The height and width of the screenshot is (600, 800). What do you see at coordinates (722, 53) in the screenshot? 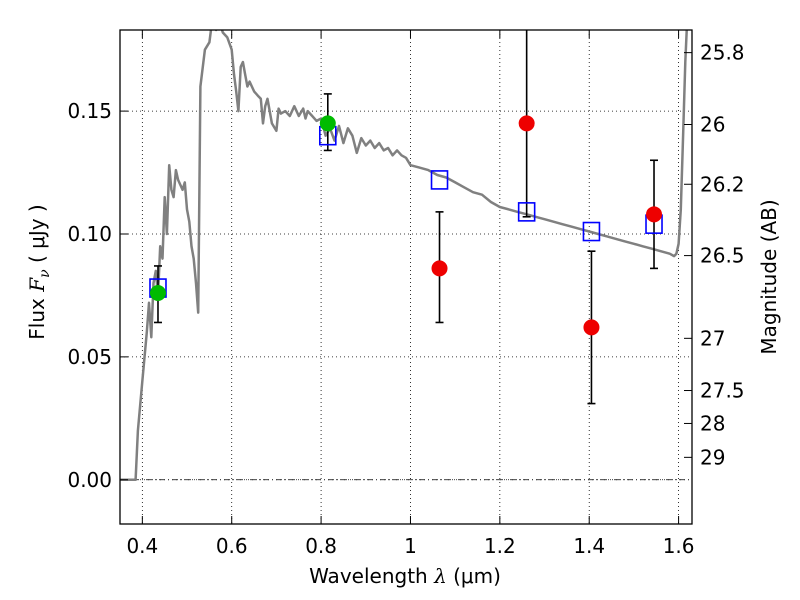
I see `mag-tick-label: 25.8` at bounding box center [722, 53].